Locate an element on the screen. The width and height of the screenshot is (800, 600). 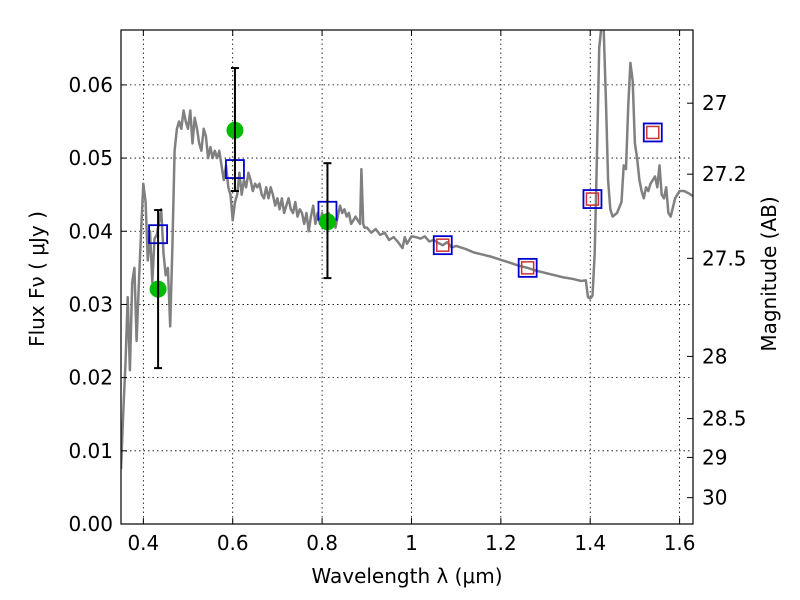
x-tick-label: 0.4 is located at coordinates (143, 543).